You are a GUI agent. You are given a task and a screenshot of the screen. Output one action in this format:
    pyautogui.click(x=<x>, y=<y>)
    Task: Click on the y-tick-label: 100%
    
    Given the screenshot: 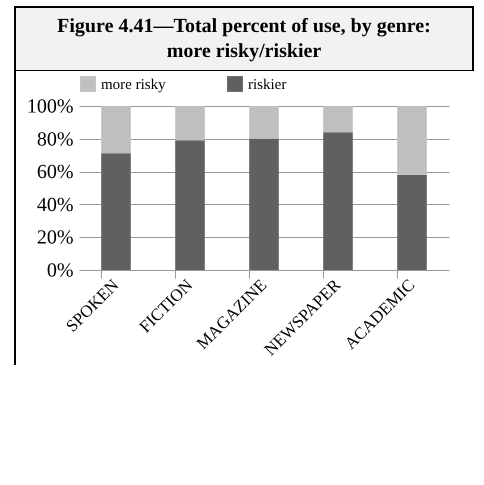 What is the action you would take?
    pyautogui.click(x=50, y=107)
    